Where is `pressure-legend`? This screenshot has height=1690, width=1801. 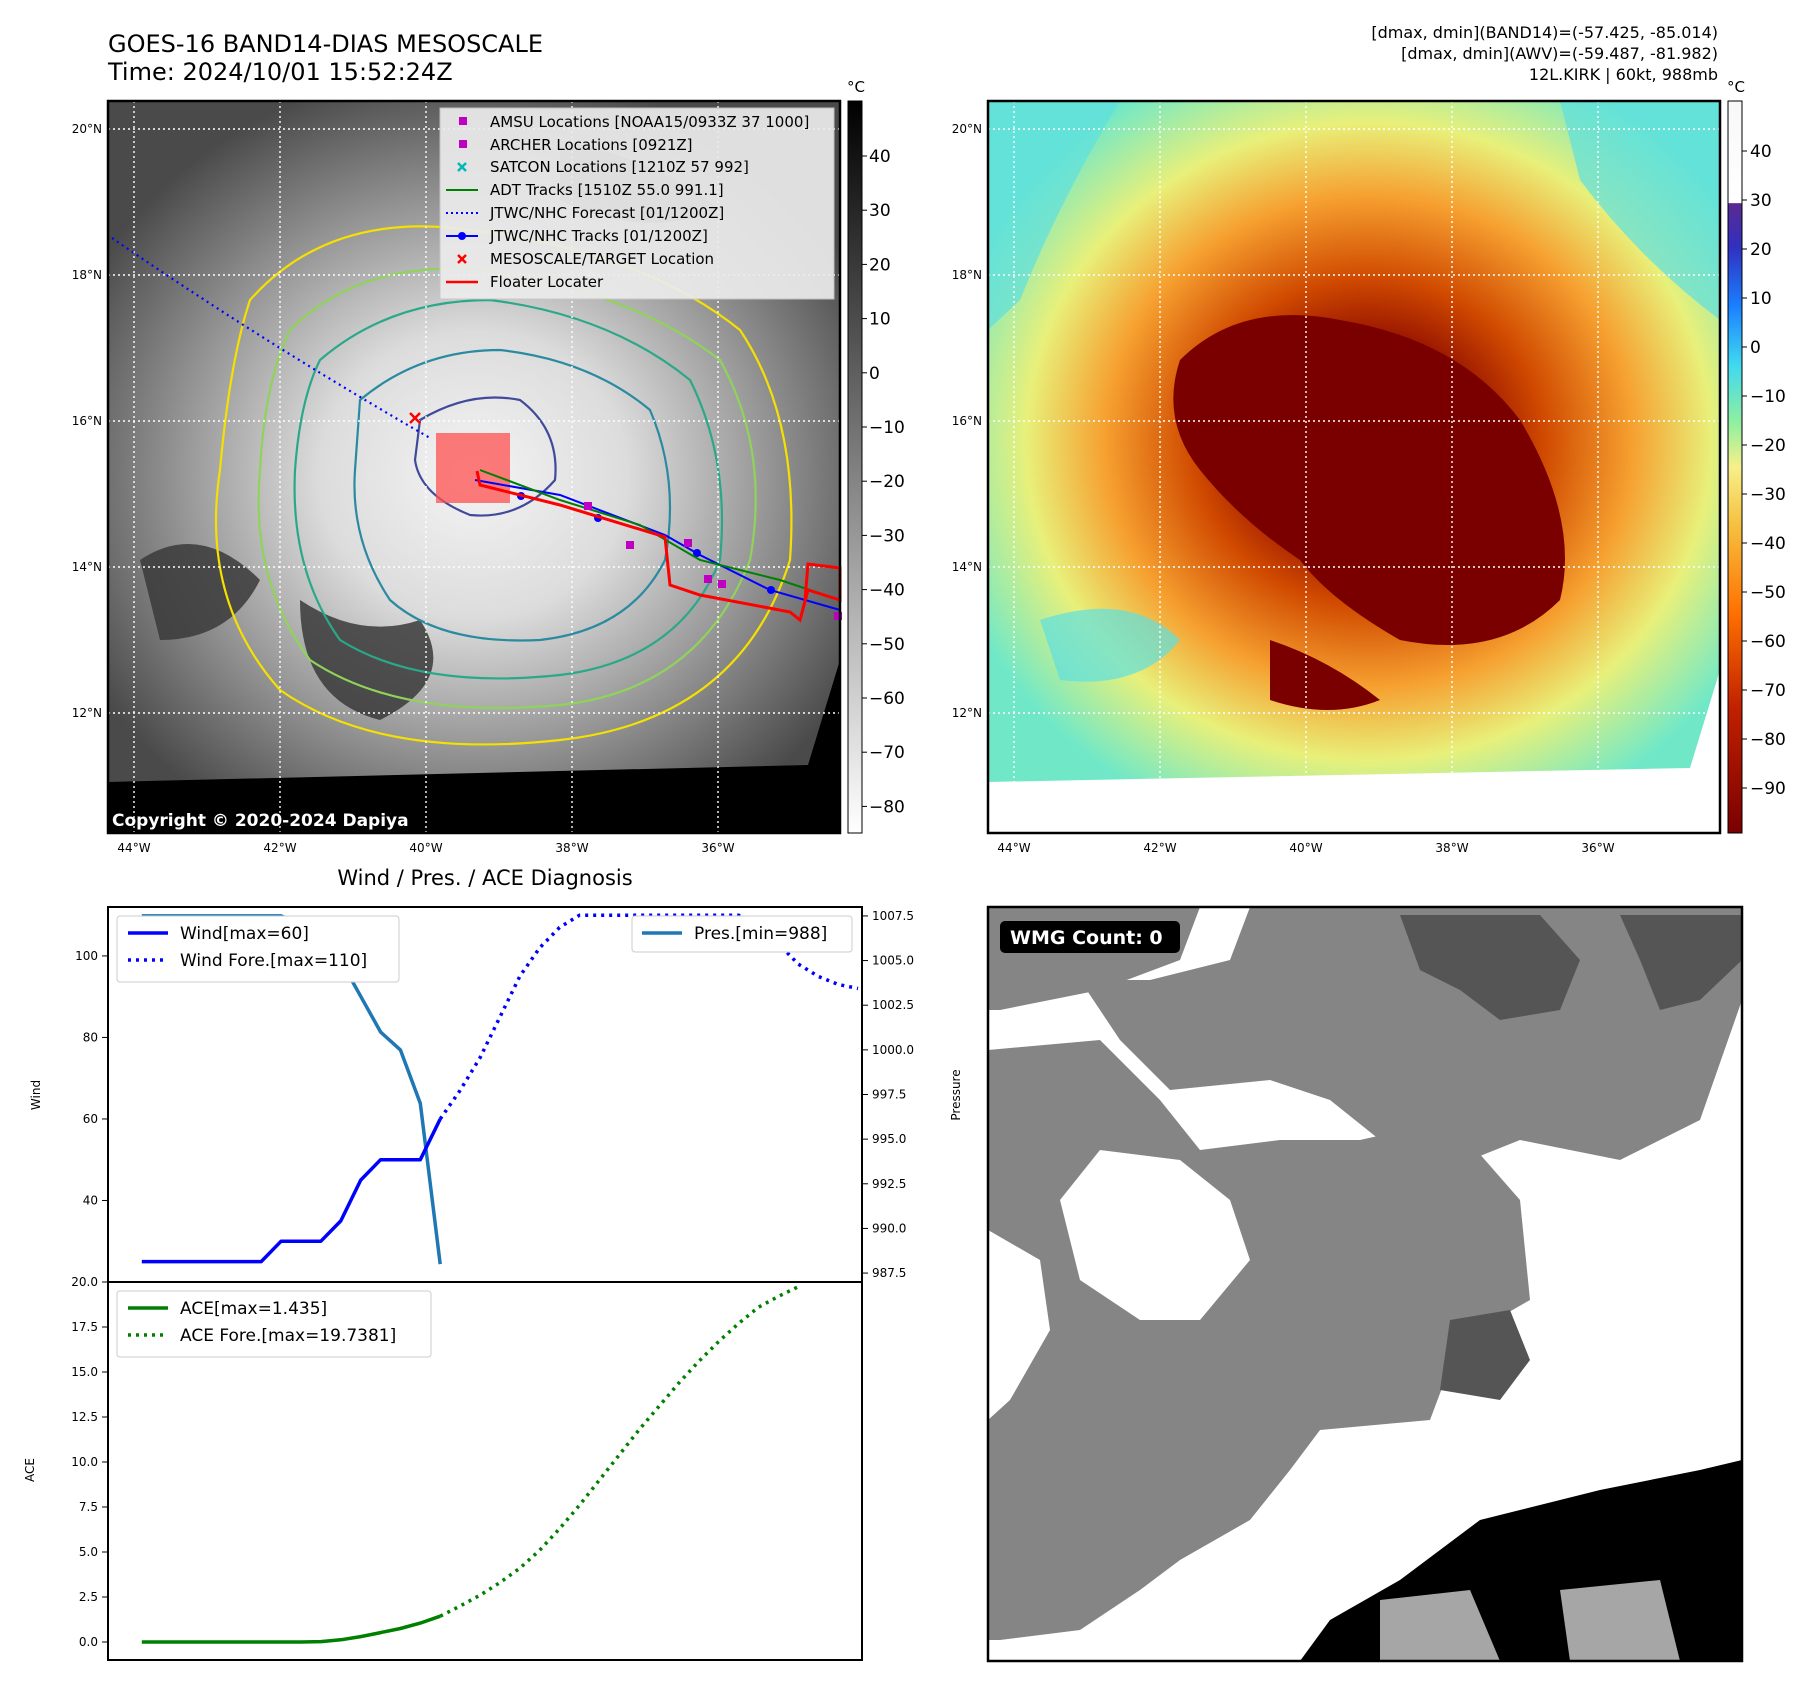 pressure-legend is located at coordinates (742, 934).